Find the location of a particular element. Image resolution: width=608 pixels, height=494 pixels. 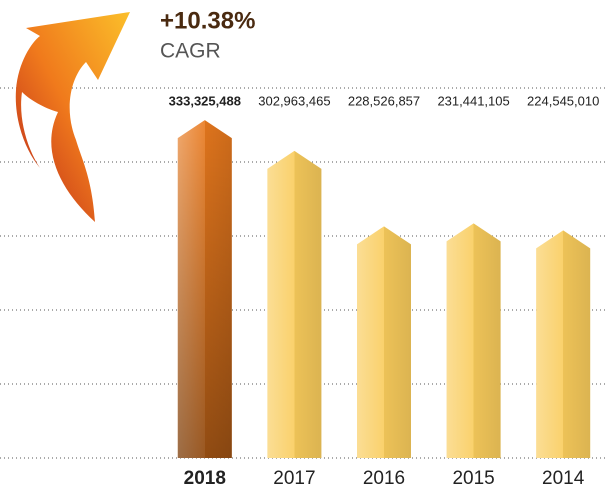

x-tick-label: 2016 is located at coordinates (384, 478).